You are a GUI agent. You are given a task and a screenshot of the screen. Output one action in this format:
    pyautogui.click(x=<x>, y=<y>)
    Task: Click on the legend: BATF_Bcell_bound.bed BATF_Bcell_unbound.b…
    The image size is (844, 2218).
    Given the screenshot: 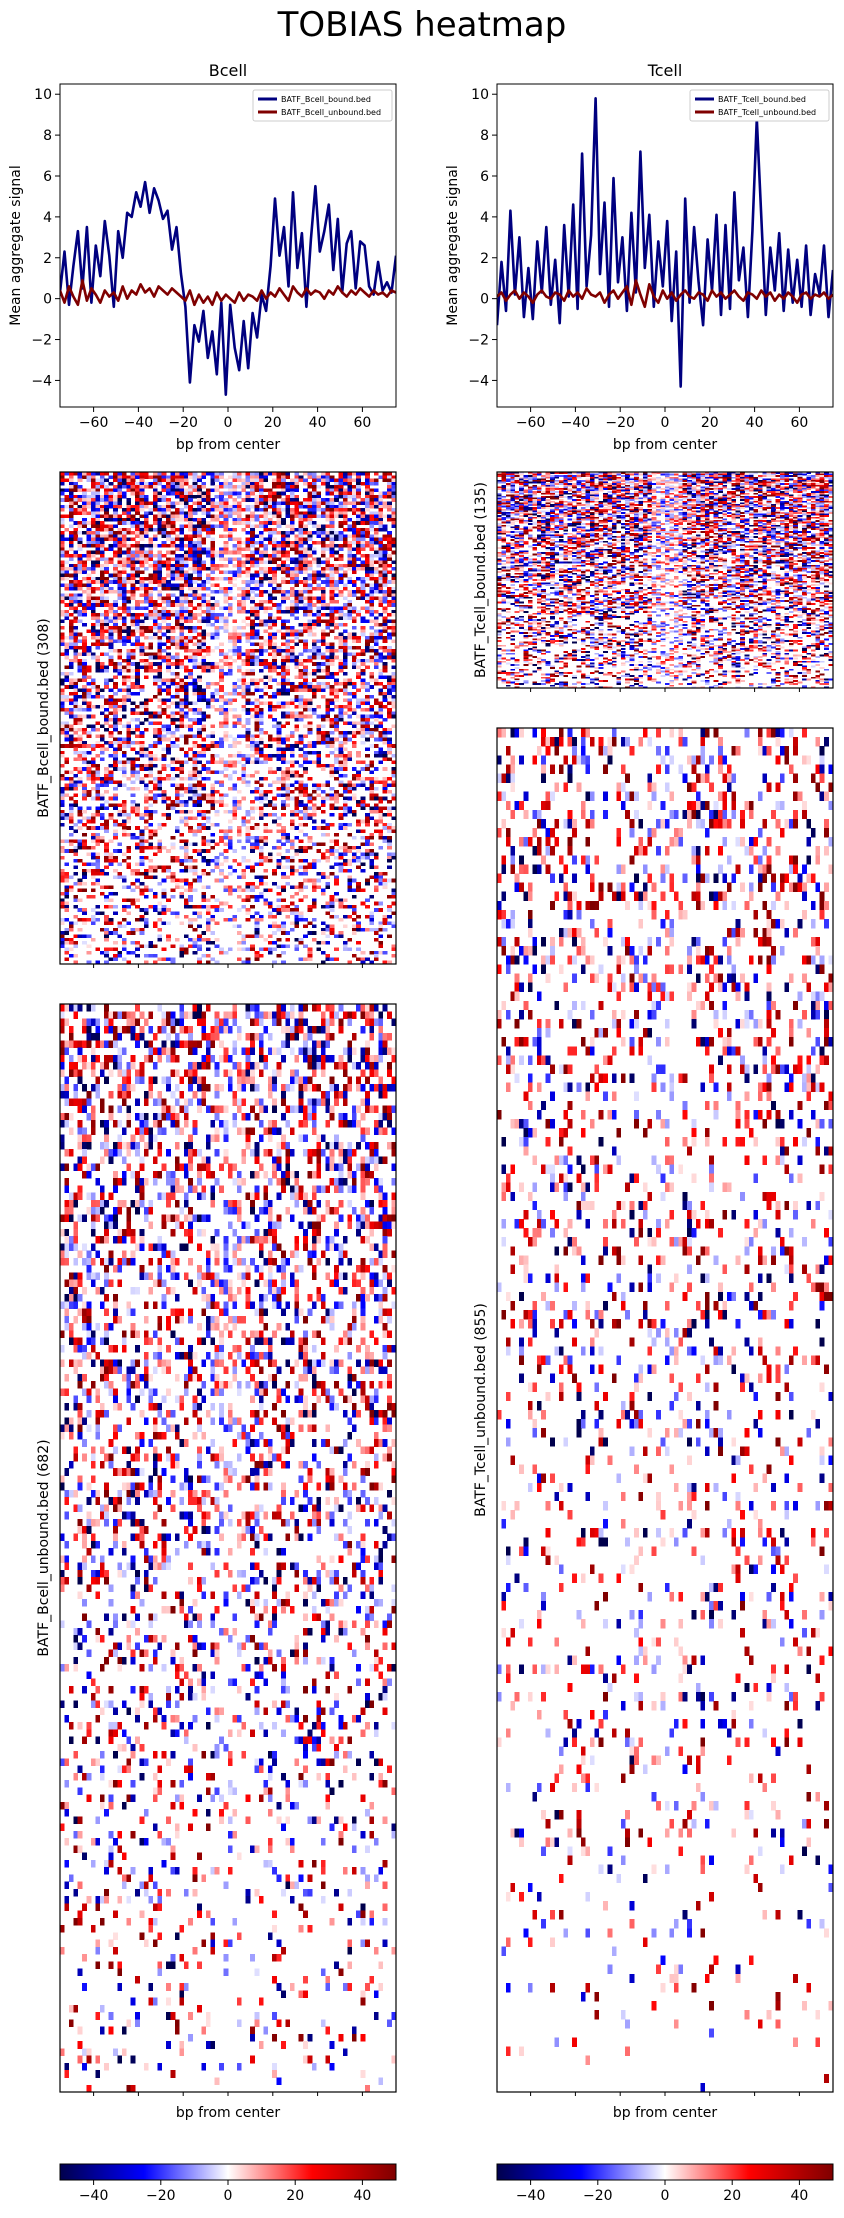 What is the action you would take?
    pyautogui.click(x=322, y=105)
    